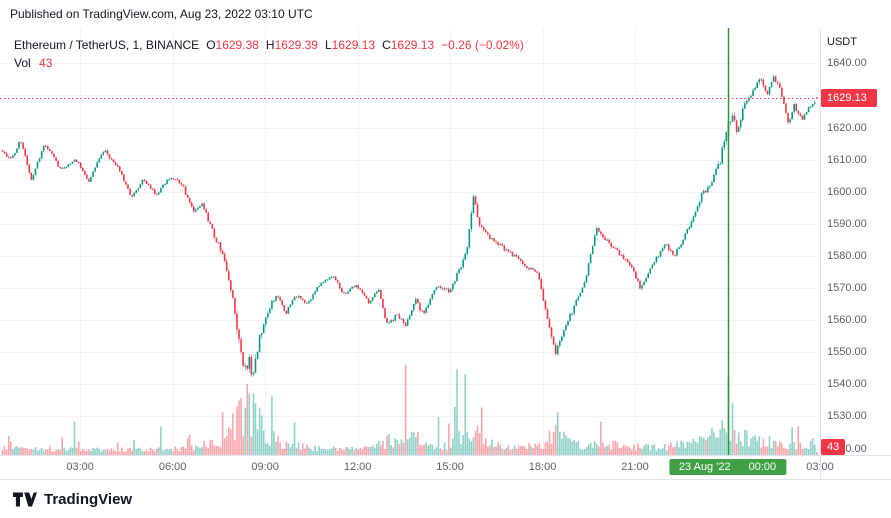 Image resolution: width=891 pixels, height=518 pixels. Describe the element at coordinates (842, 42) in the screenshot. I see `currency-label: USDT` at that location.